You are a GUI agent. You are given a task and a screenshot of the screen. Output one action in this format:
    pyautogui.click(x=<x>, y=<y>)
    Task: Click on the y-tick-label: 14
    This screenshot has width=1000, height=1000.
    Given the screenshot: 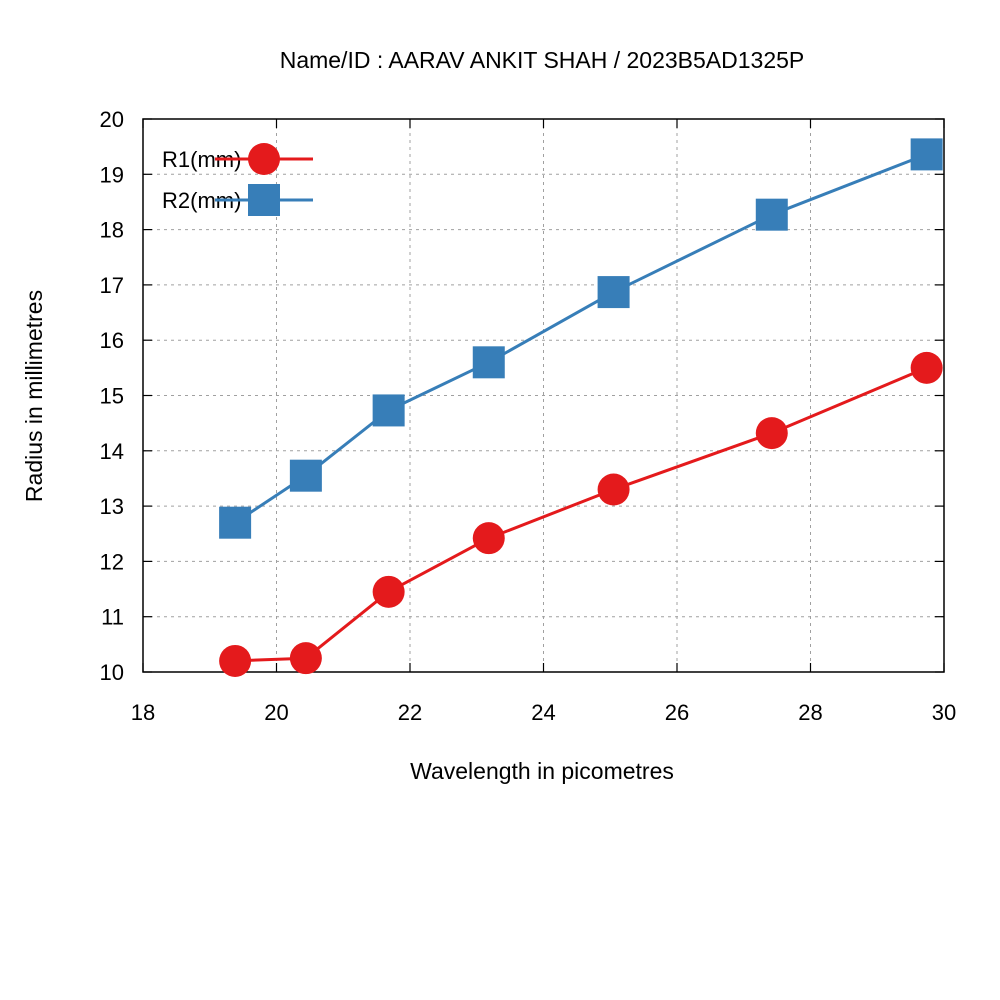 What is the action you would take?
    pyautogui.click(x=112, y=451)
    